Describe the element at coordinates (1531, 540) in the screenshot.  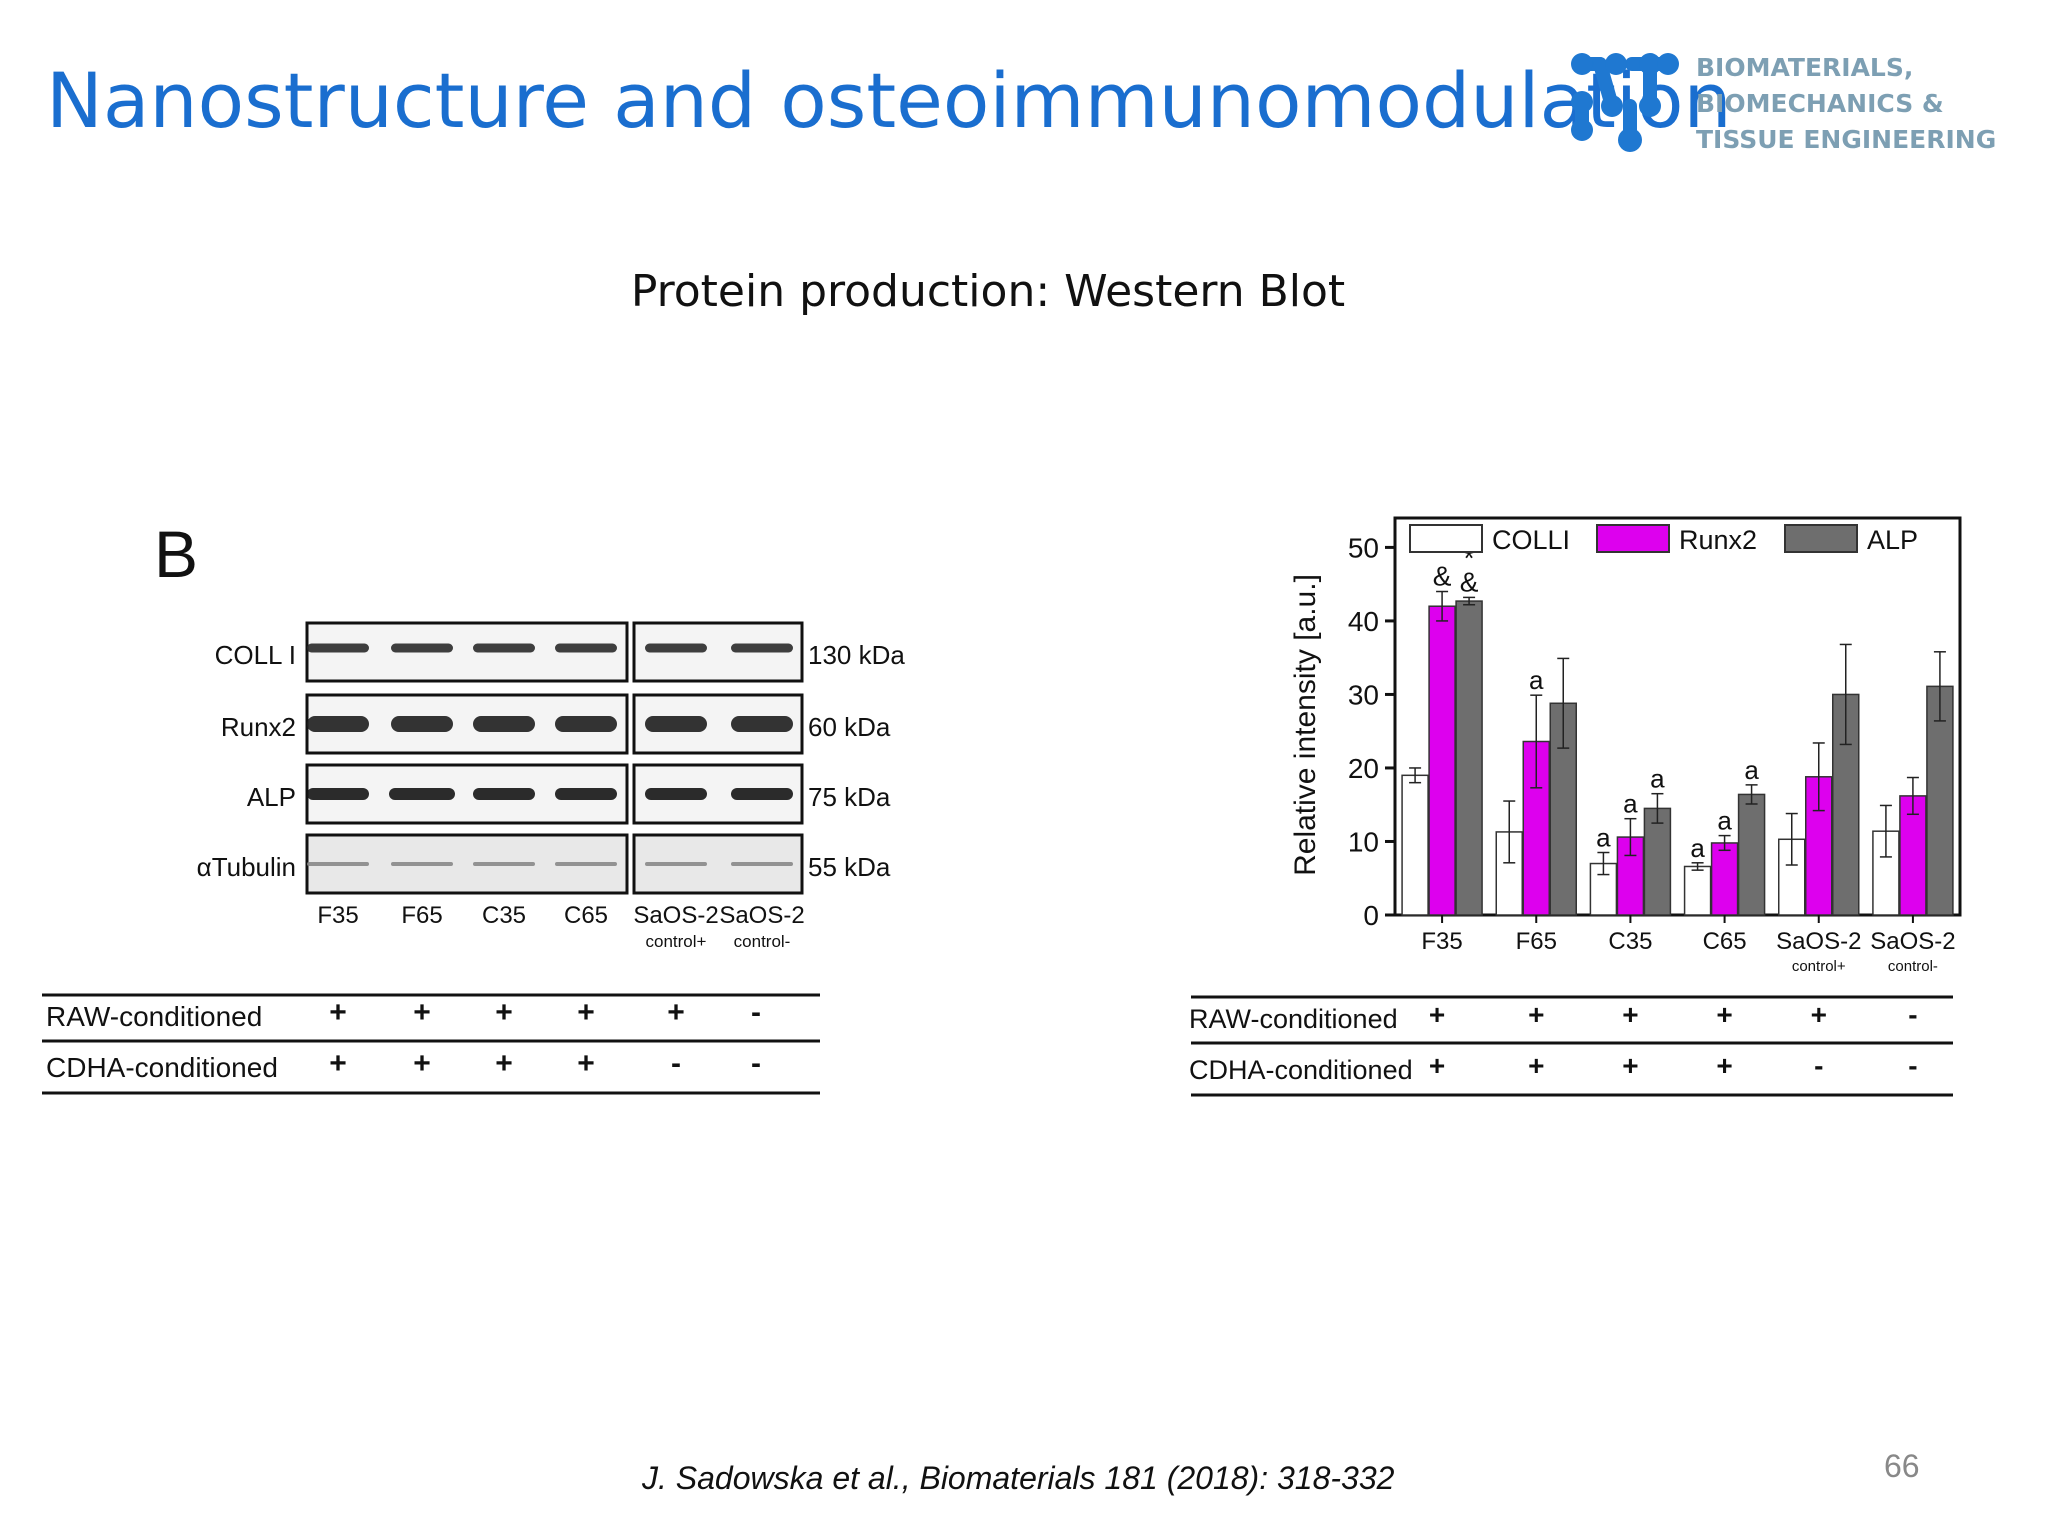
I see `legend-label: COLLI` at that location.